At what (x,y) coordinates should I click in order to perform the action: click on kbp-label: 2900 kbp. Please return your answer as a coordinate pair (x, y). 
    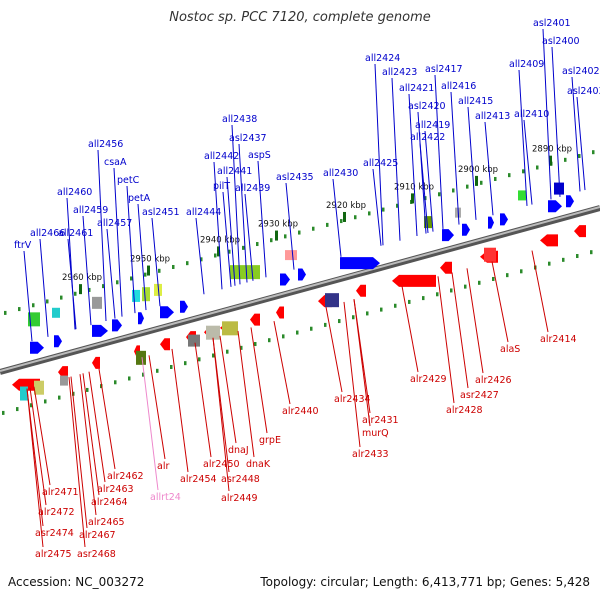
    Looking at the image, I should click on (478, 170).